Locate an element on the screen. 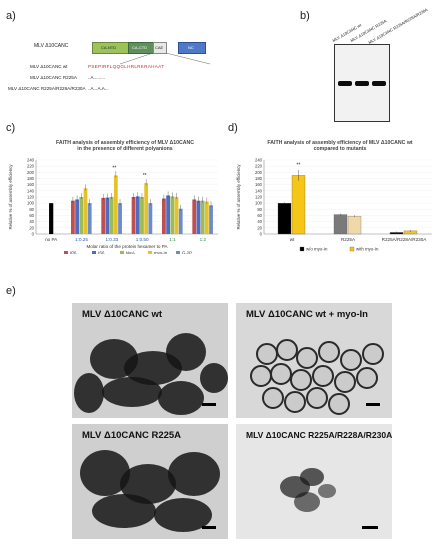  chart-d-legend-label: w/o myo-In is located at coordinates (317, 249).